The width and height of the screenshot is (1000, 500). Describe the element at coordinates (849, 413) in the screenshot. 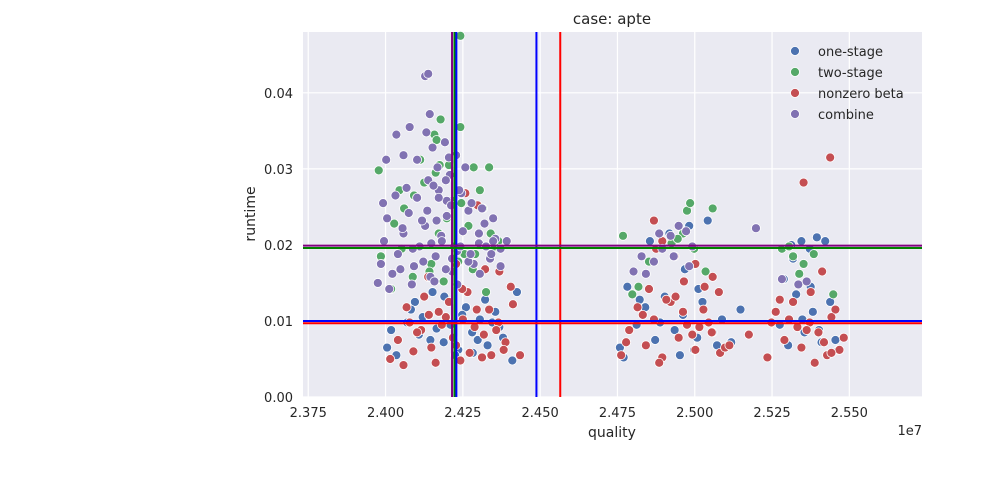

I see `x-tick-label: 2.550` at that location.